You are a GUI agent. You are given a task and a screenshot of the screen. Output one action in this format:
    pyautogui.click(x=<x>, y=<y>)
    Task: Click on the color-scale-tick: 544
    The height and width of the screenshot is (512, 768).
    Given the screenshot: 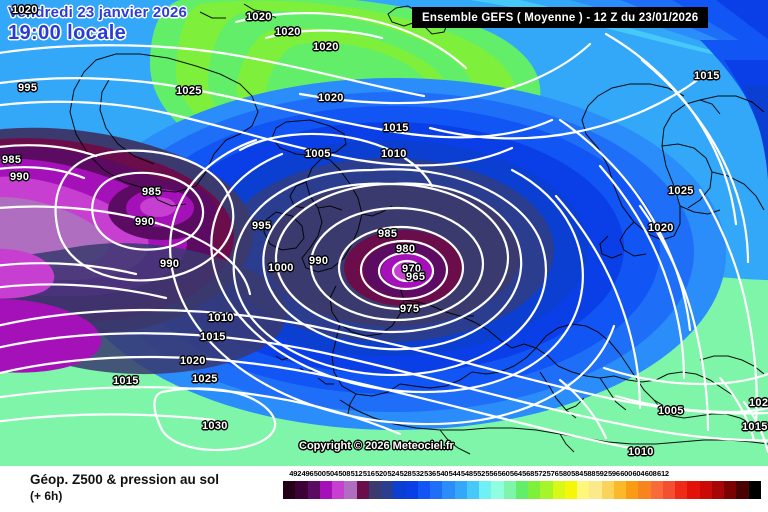 What is the action you would take?
    pyautogui.click(x=454, y=473)
    